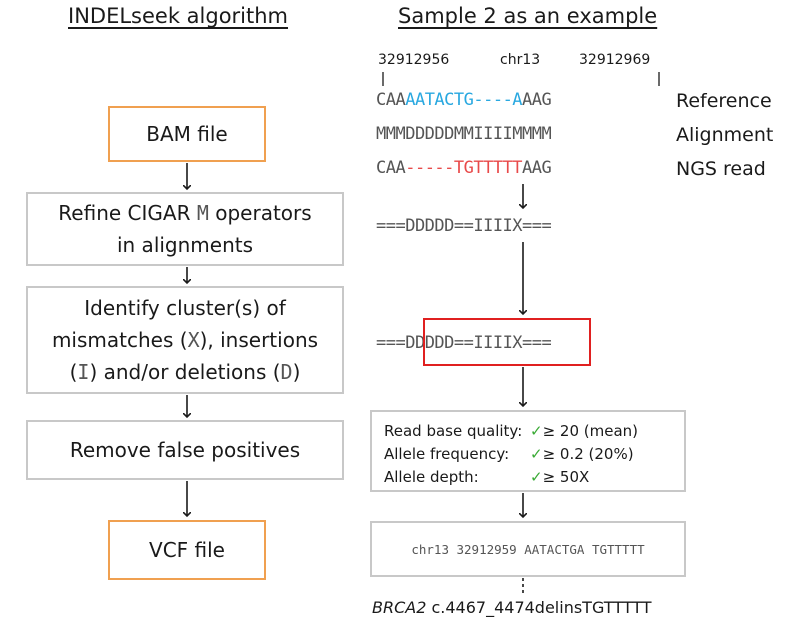  What do you see at coordinates (185, 372) in the screenshot?
I see `identify-l3b: ) and/or deletions (` at bounding box center [185, 372].